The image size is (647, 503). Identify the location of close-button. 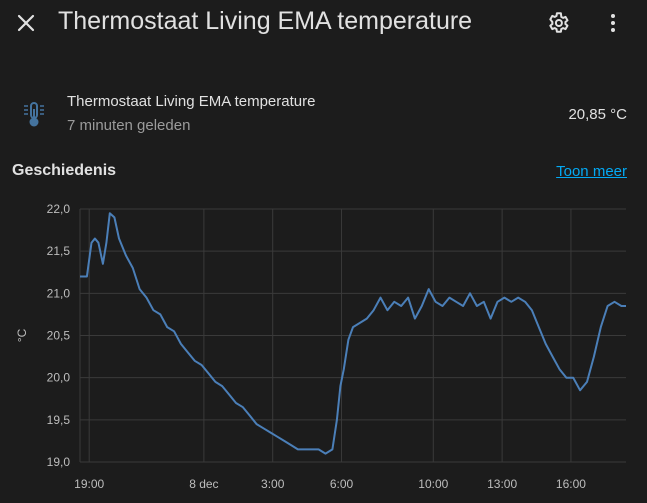
(26, 23).